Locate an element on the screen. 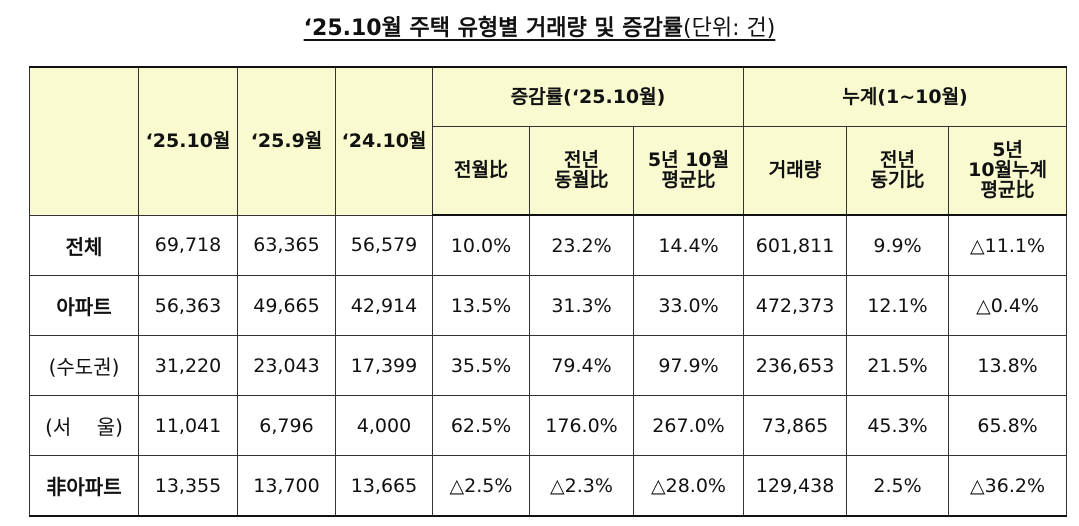 This screenshot has width=1079, height=526. cell-sep25: 6,796 is located at coordinates (286, 425).